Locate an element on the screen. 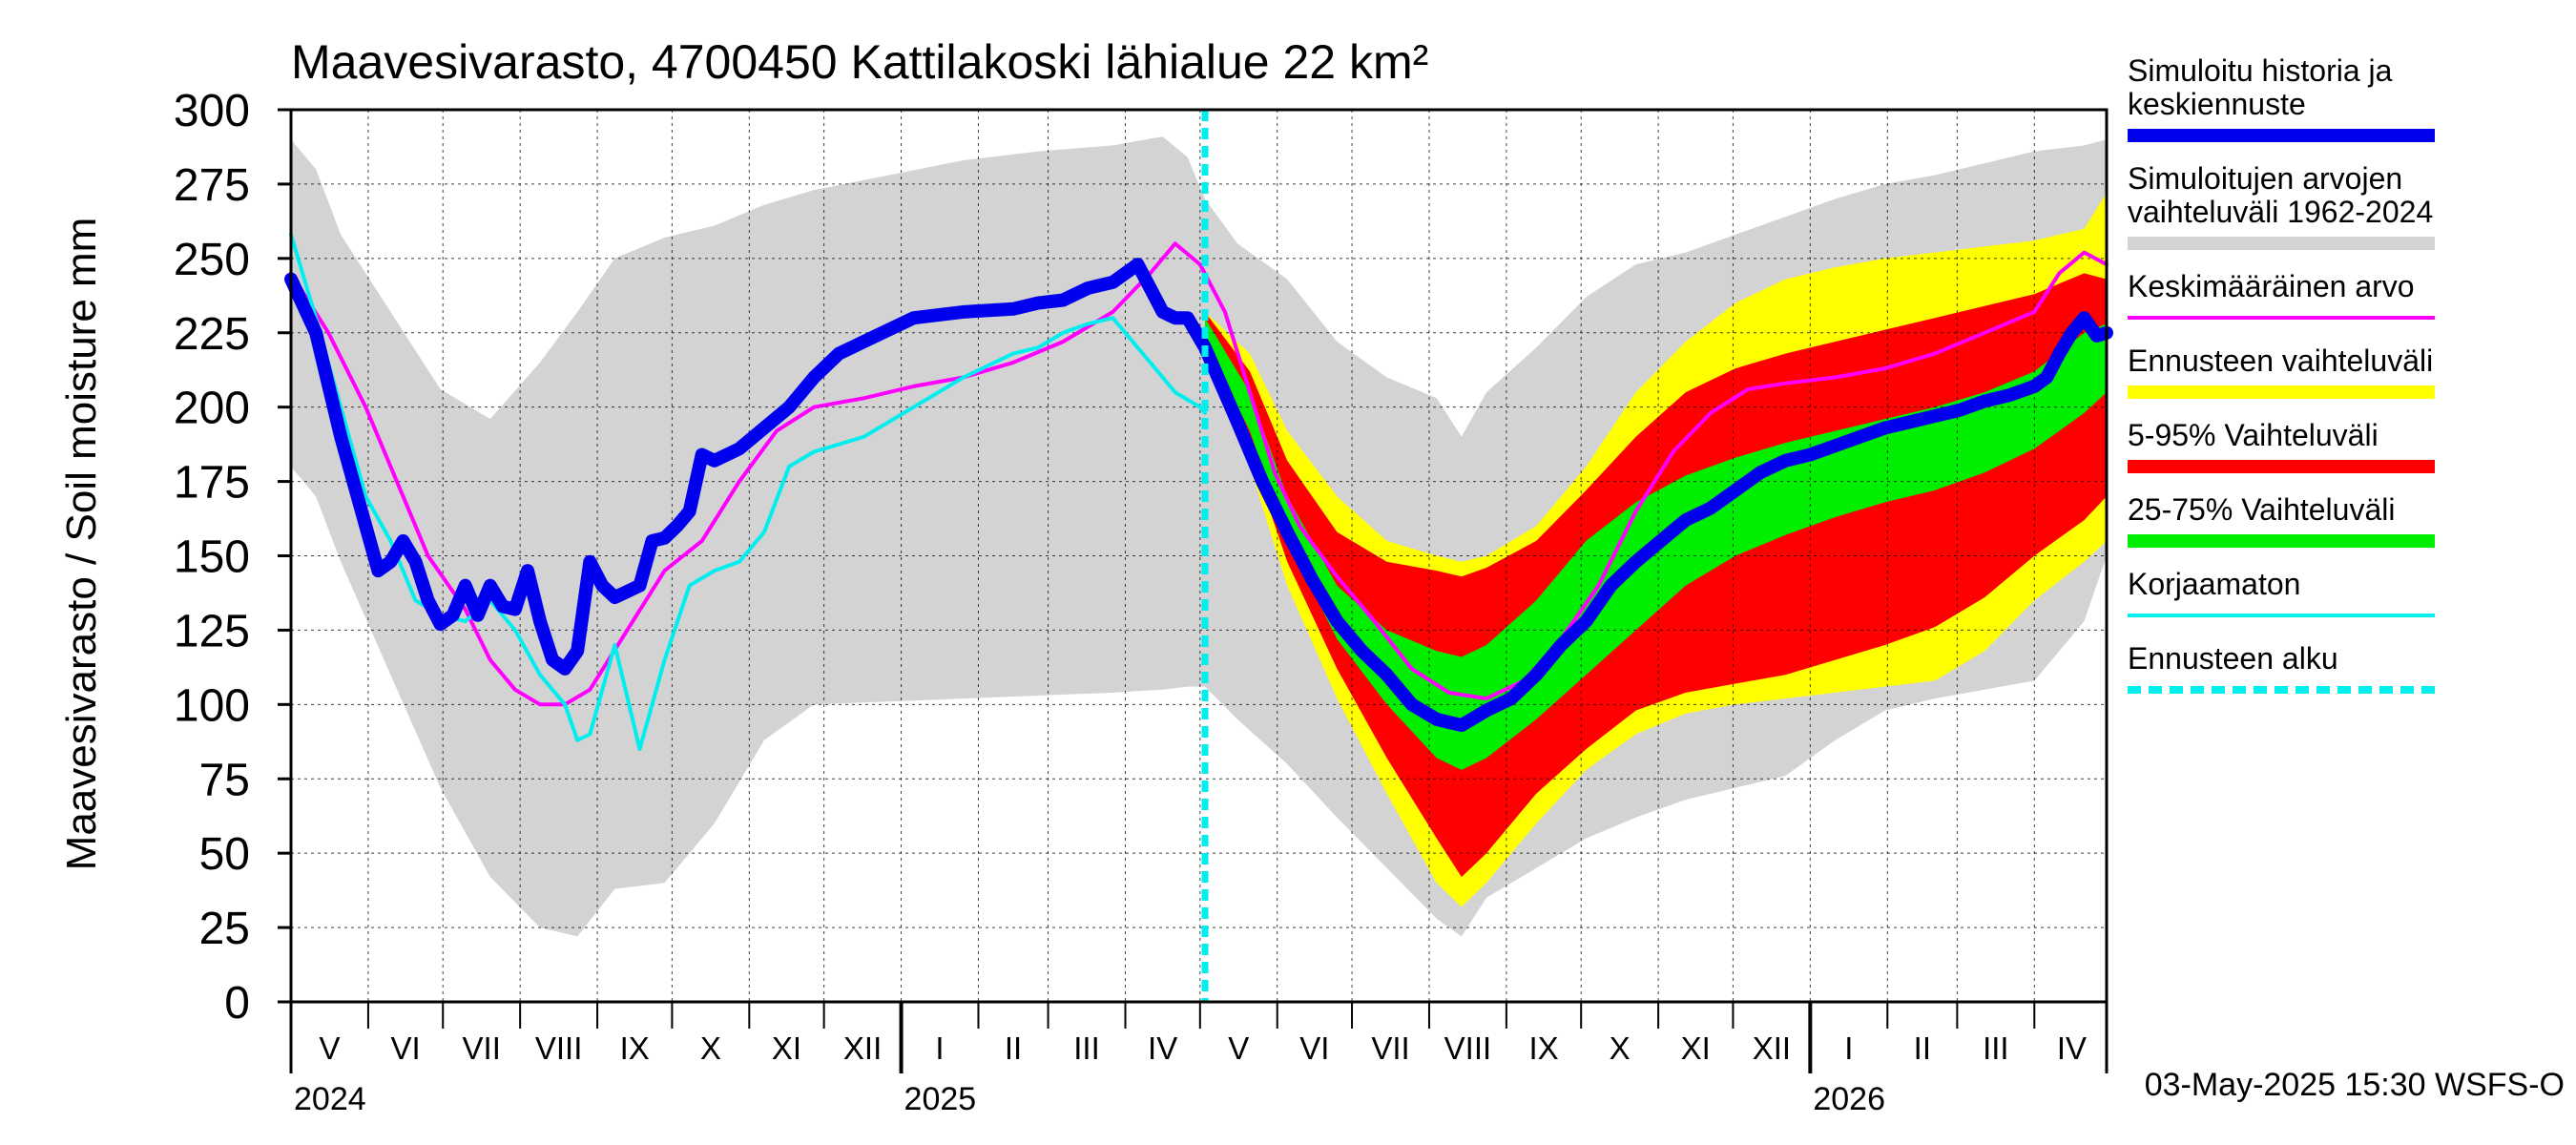 The width and height of the screenshot is (2576, 1145). y-tick-label: 275 is located at coordinates (212, 185).